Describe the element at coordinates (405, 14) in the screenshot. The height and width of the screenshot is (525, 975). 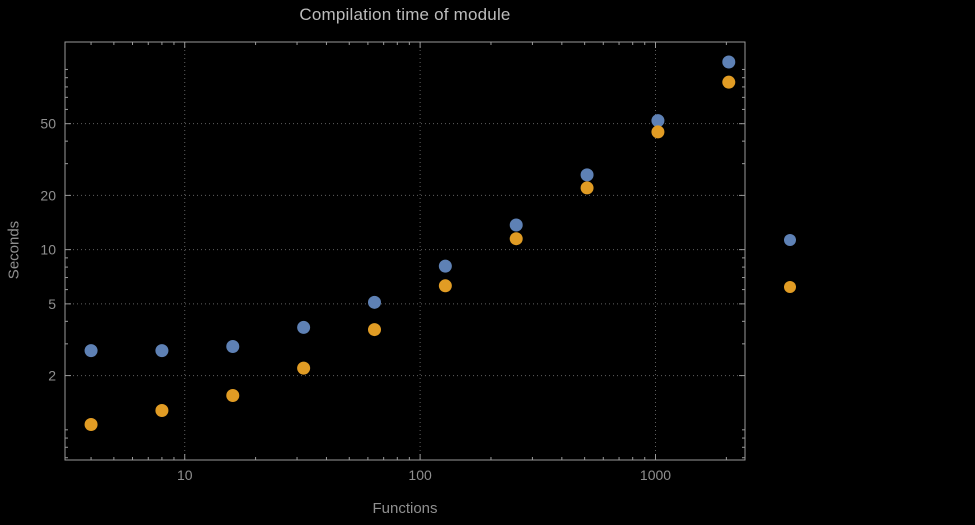
I see `chart-title: Compilation time of module` at that location.